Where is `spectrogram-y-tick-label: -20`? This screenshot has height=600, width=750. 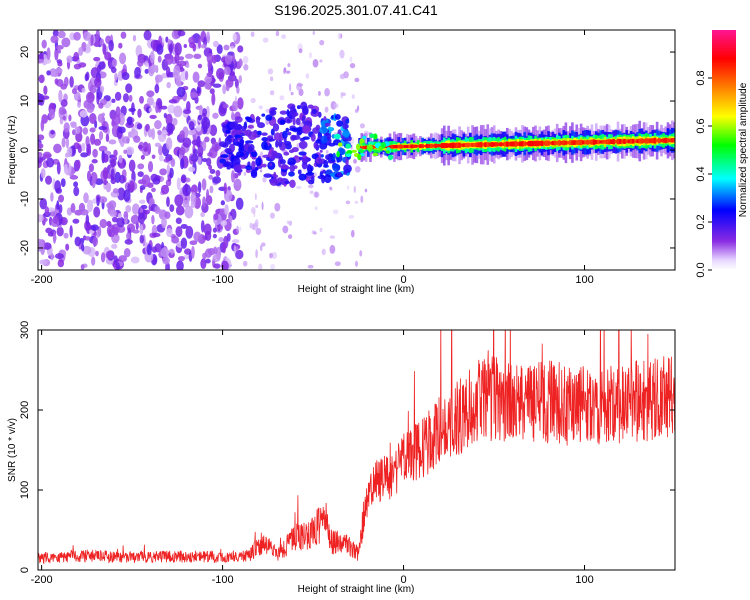
spectrogram-y-tick-label: -20 is located at coordinates (25, 248).